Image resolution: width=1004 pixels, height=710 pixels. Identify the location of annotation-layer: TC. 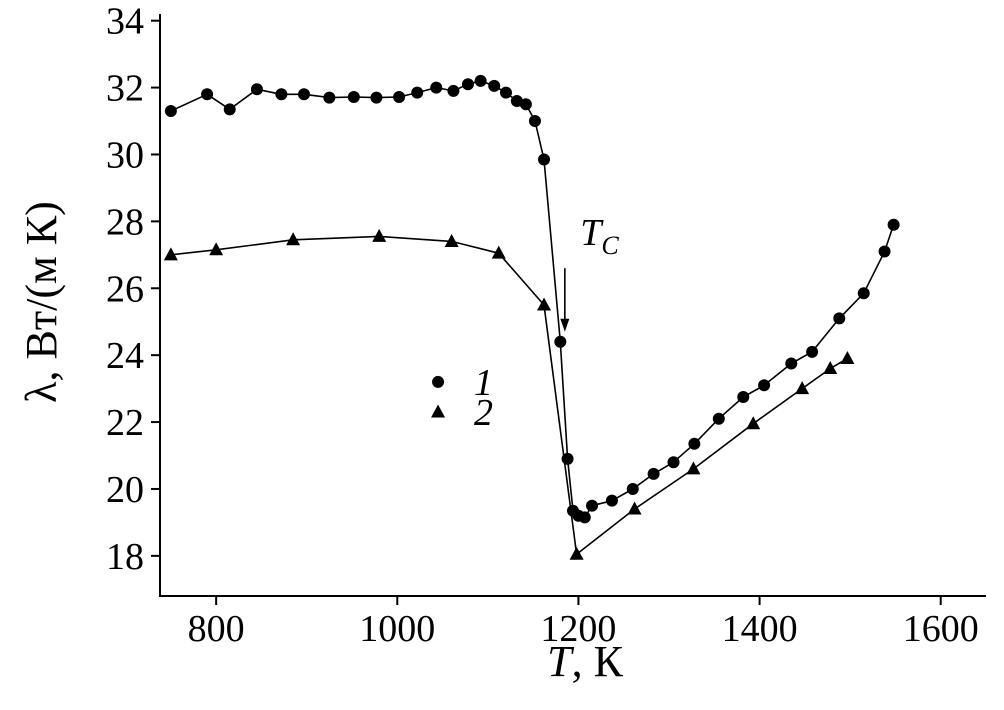
(589, 272).